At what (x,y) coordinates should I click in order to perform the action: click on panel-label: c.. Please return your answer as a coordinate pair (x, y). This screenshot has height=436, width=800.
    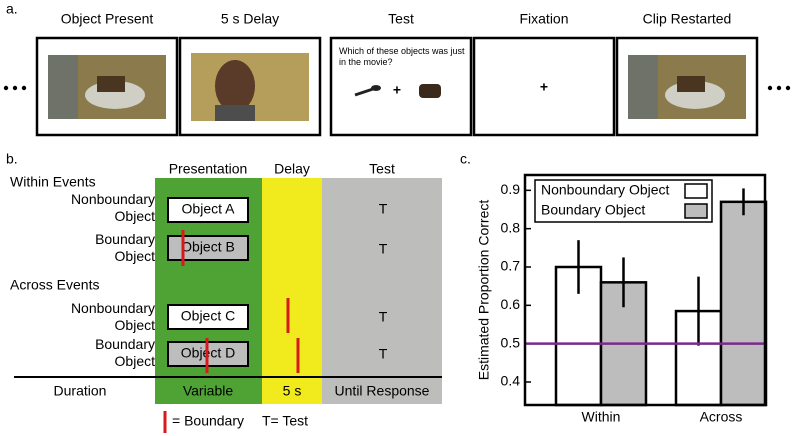
    Looking at the image, I should click on (465, 159).